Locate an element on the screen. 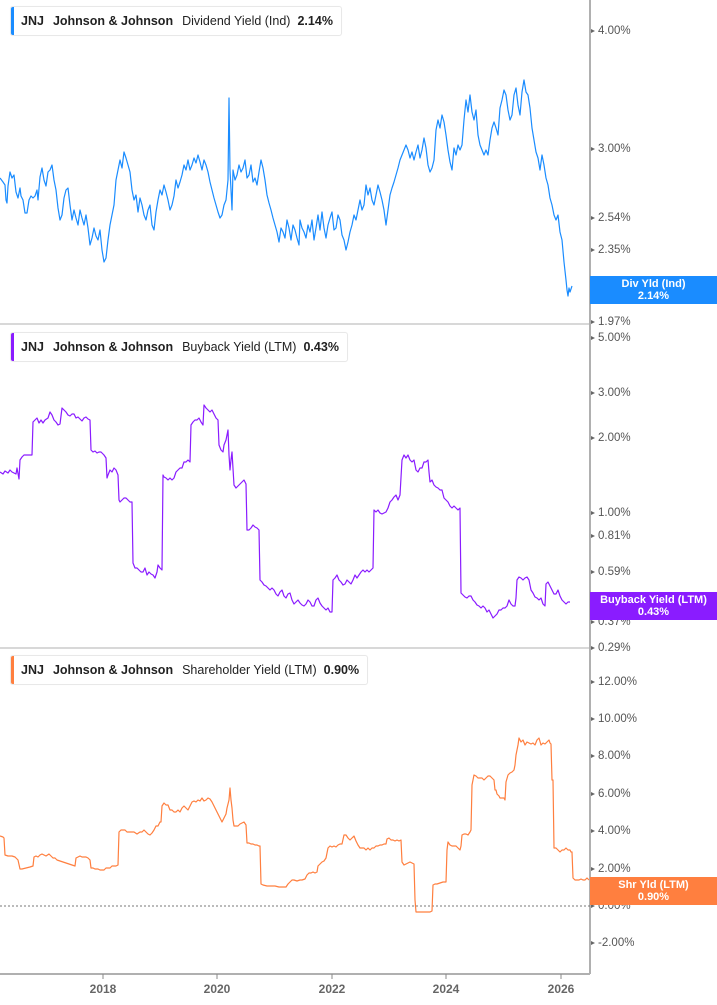 The height and width of the screenshot is (1005, 717). x-tick-label: 2018 is located at coordinates (103, 989).